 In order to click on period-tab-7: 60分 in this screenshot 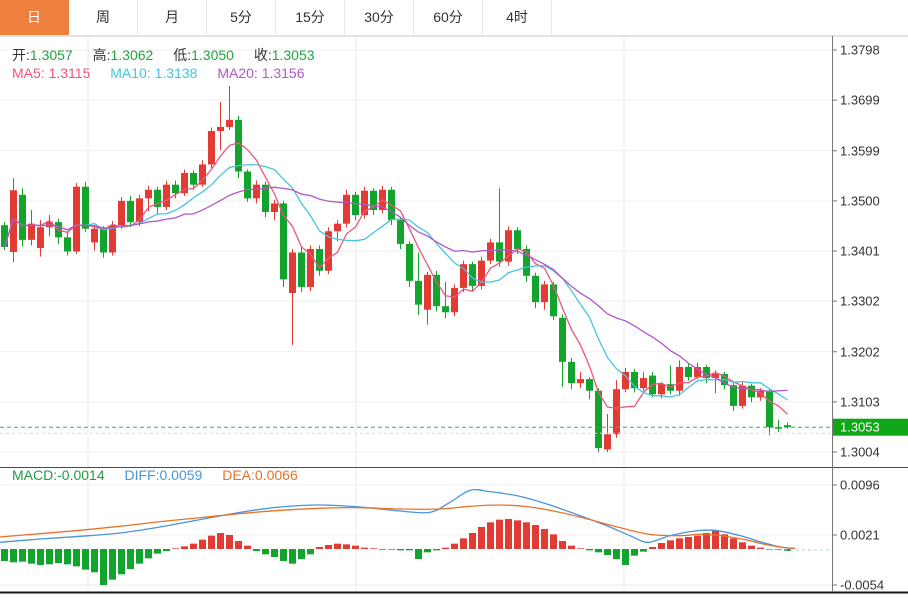, I will do `click(448, 17)`.